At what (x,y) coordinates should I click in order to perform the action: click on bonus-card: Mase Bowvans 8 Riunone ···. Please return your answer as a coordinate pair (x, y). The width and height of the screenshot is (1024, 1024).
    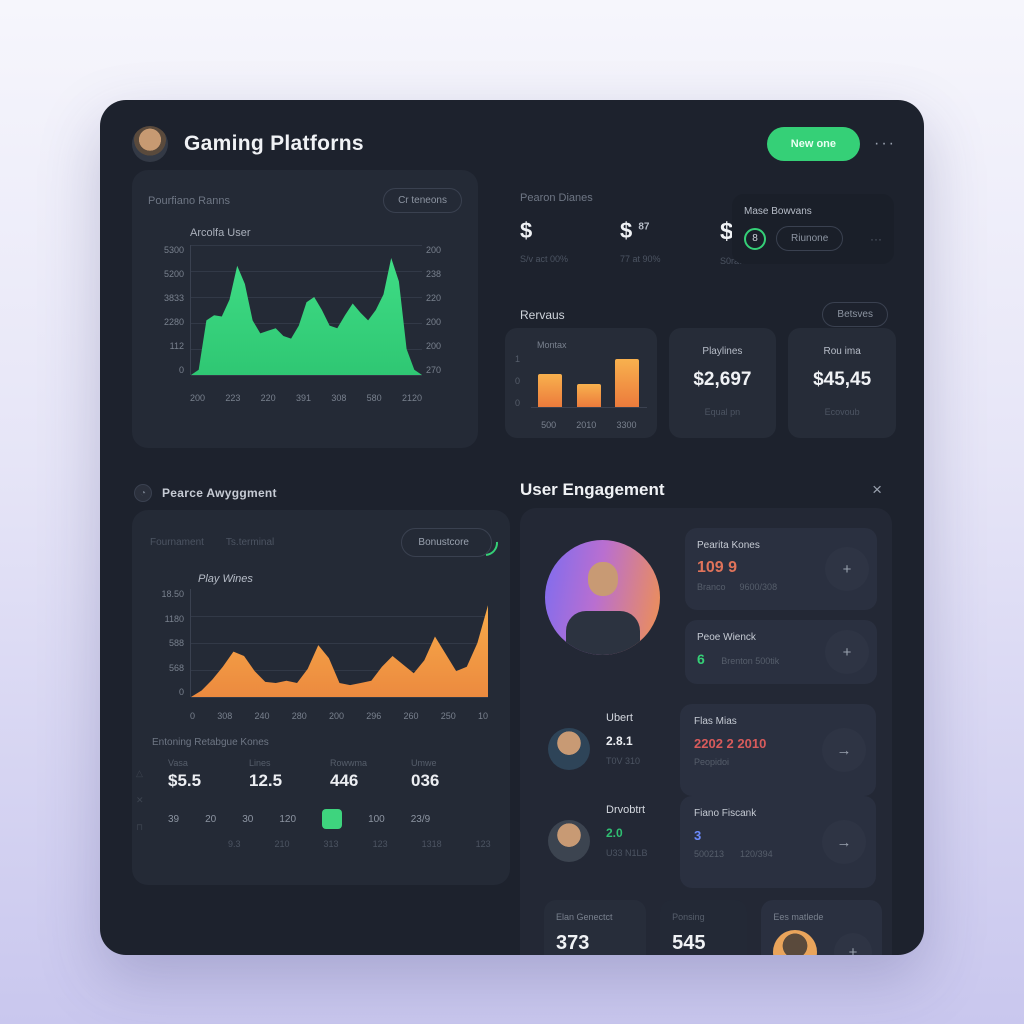
    Looking at the image, I should click on (813, 229).